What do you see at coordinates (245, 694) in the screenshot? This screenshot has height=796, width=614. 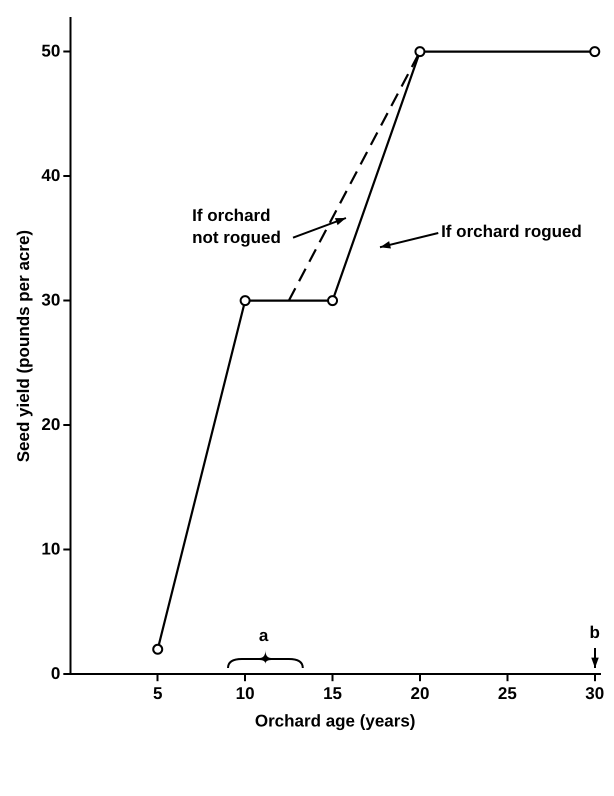 I see `x-tick-label: 10` at bounding box center [245, 694].